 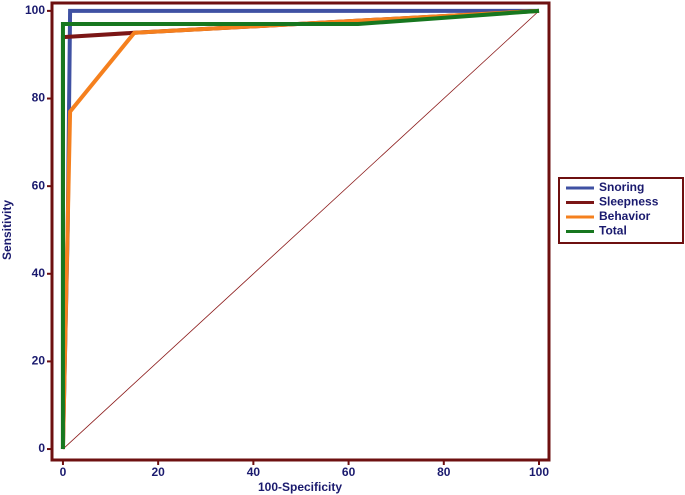 What do you see at coordinates (41, 448) in the screenshot?
I see `y-tick-label: 0` at bounding box center [41, 448].